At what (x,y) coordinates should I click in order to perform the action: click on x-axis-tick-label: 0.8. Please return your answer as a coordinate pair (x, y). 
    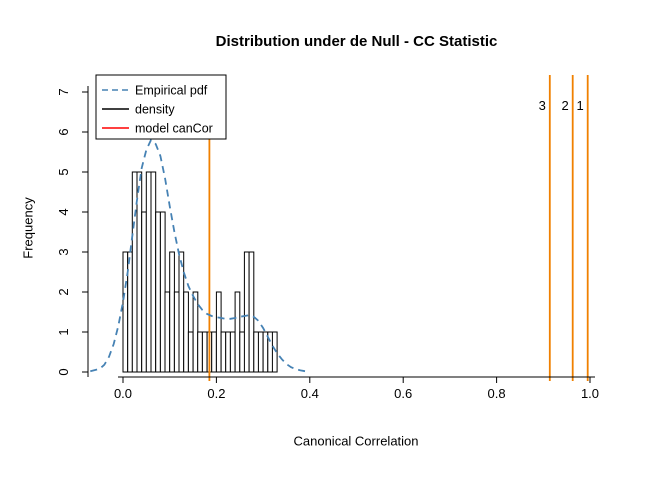
    Looking at the image, I should click on (497, 393).